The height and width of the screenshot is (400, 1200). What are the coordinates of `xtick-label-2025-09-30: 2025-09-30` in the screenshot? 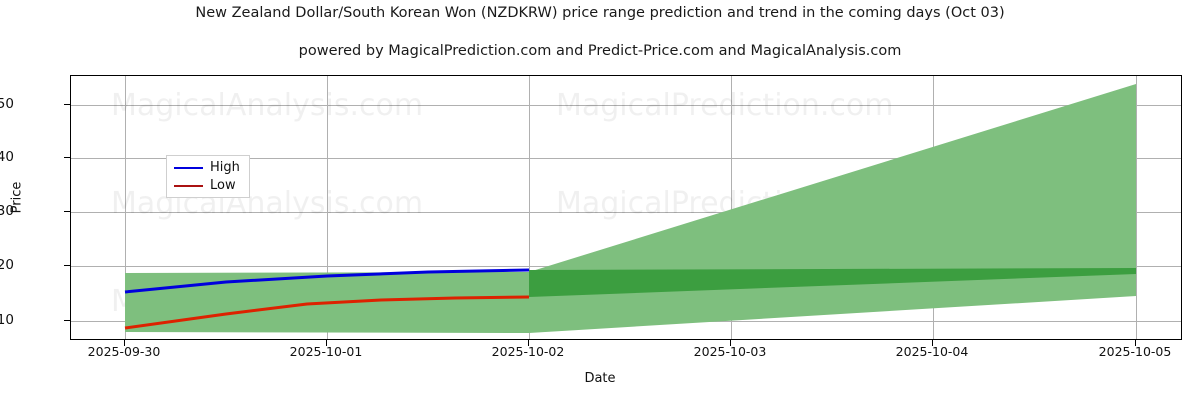 It's located at (124, 351).